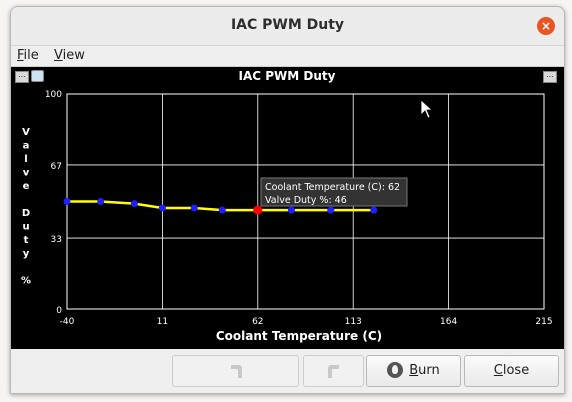 Image resolution: width=572 pixels, height=402 pixels. Describe the element at coordinates (258, 210) in the screenshot. I see `selected-data-point` at that location.